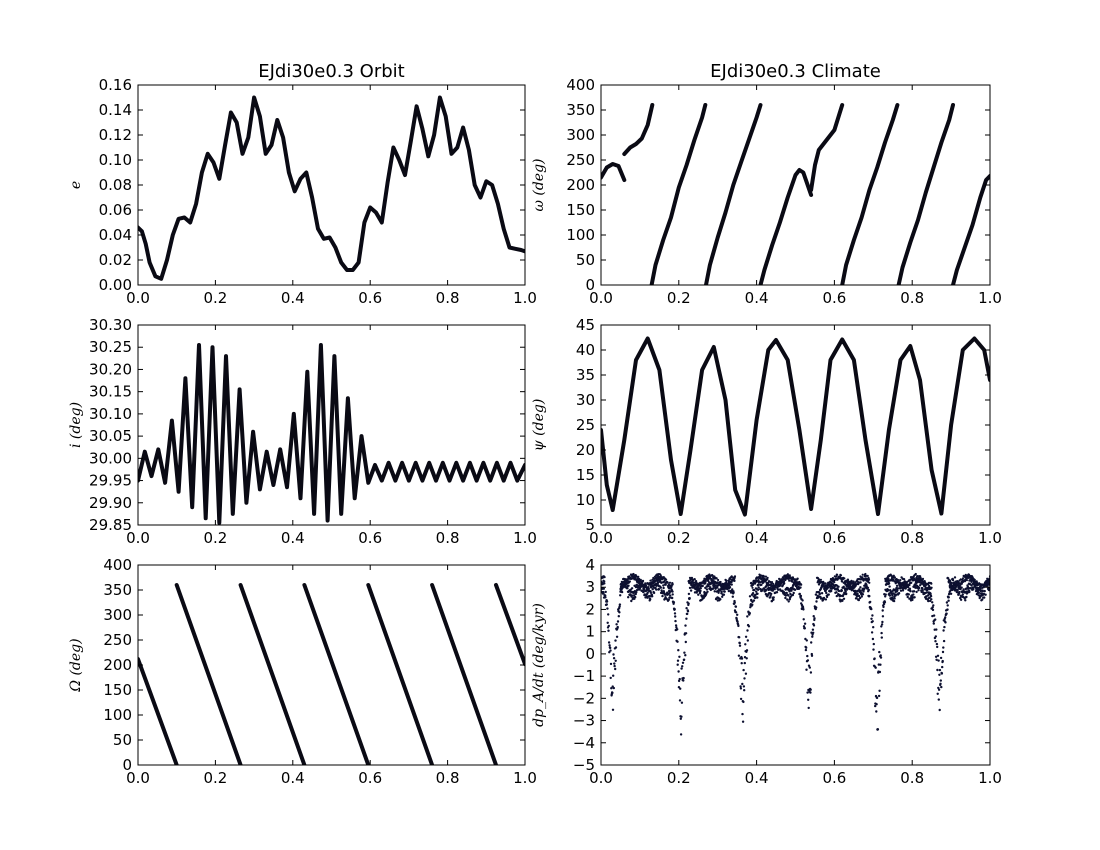 This screenshot has width=1100, height=850. Describe the element at coordinates (590, 632) in the screenshot. I see `y-tick-label: 1` at that location.